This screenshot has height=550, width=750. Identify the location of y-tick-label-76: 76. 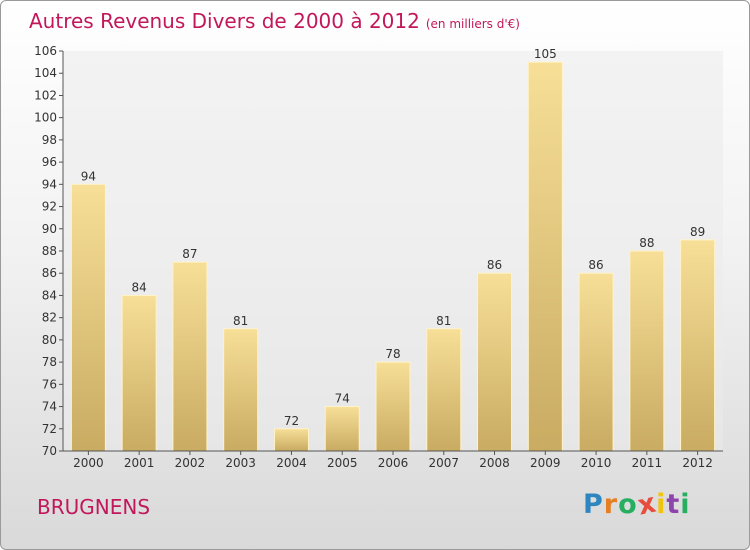
(49, 384).